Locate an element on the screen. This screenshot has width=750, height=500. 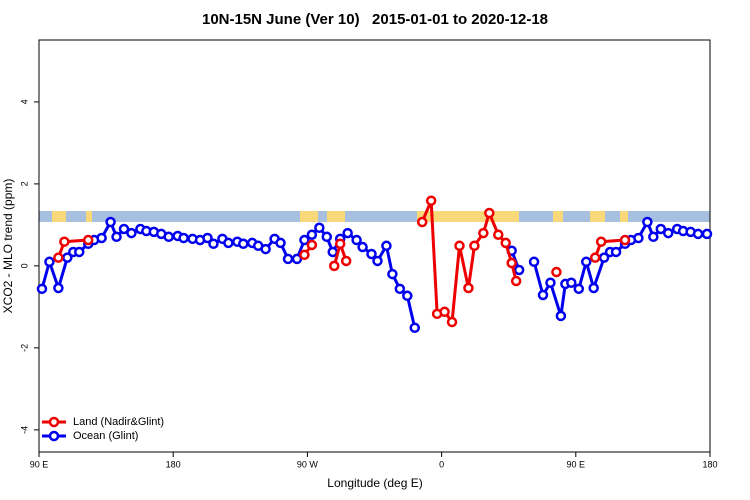
y-tick-label: -4 is located at coordinates (24, 430).